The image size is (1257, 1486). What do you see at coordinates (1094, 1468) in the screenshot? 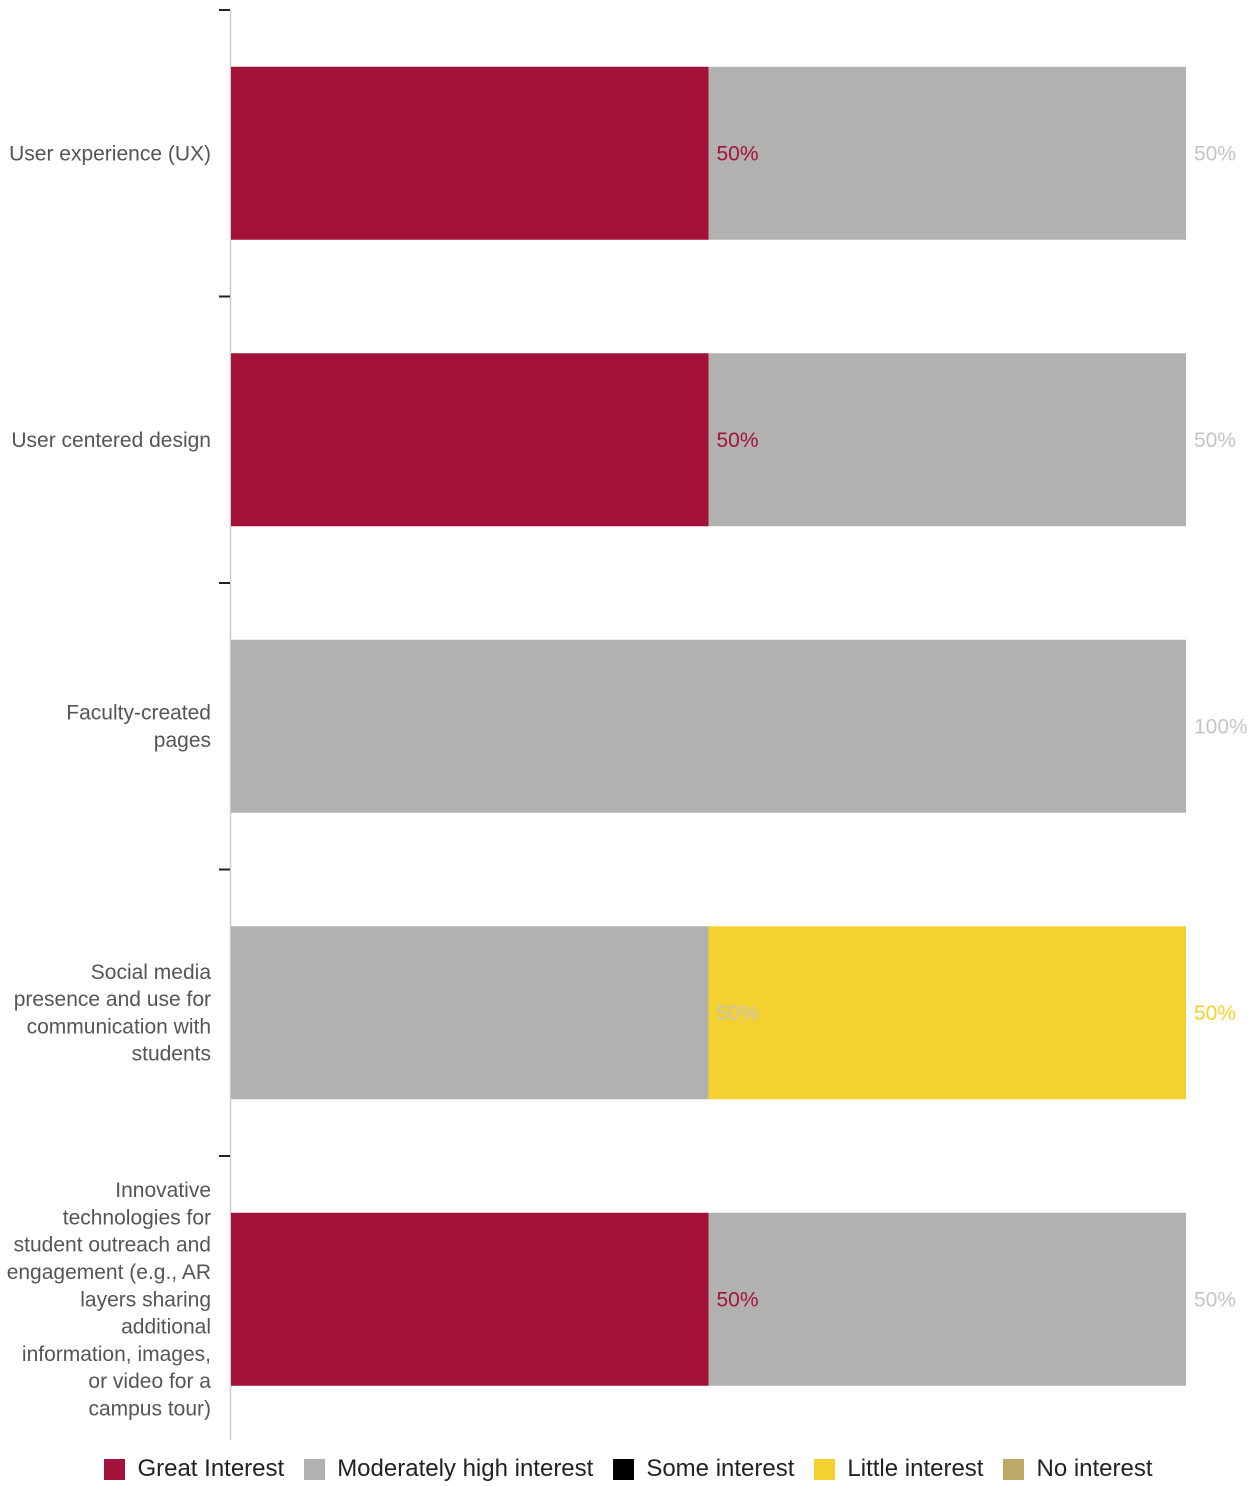
I see `legend-label: No interest` at bounding box center [1094, 1468].